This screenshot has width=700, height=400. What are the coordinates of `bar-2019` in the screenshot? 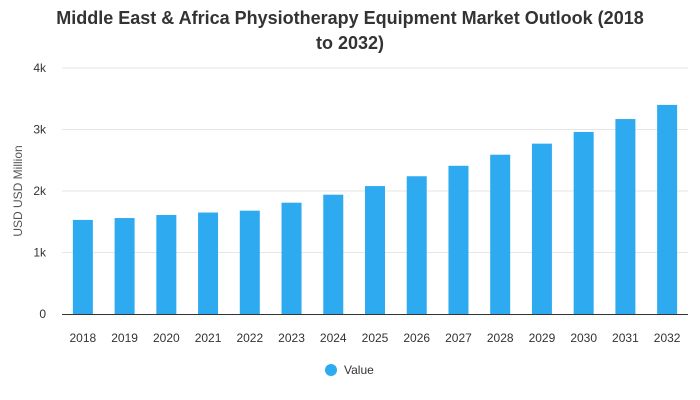 It's located at (124, 266).